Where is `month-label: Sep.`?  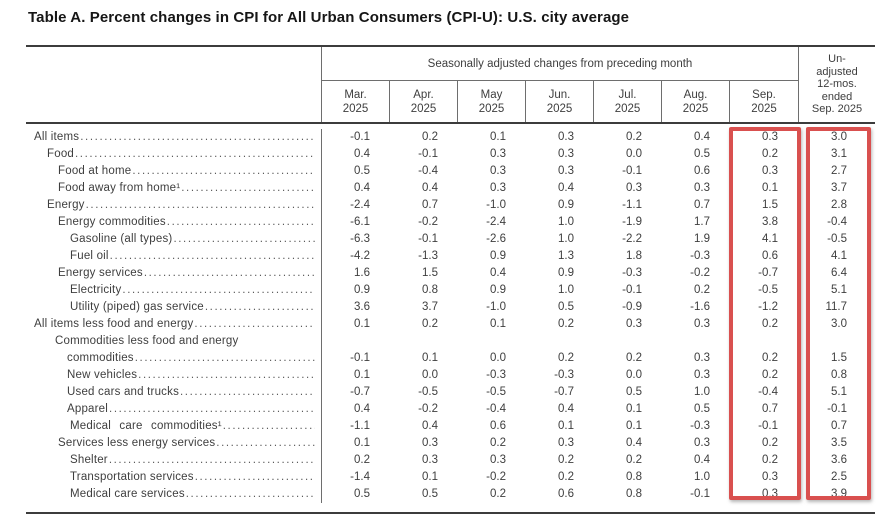
month-label: Sep. is located at coordinates (764, 94).